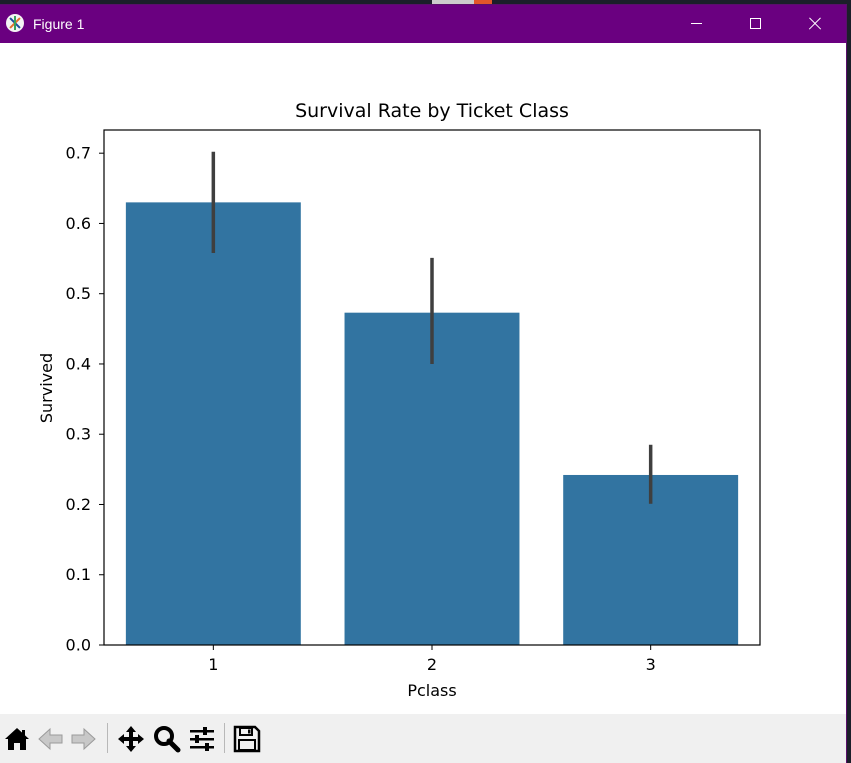  I want to click on pan-button, so click(131, 739).